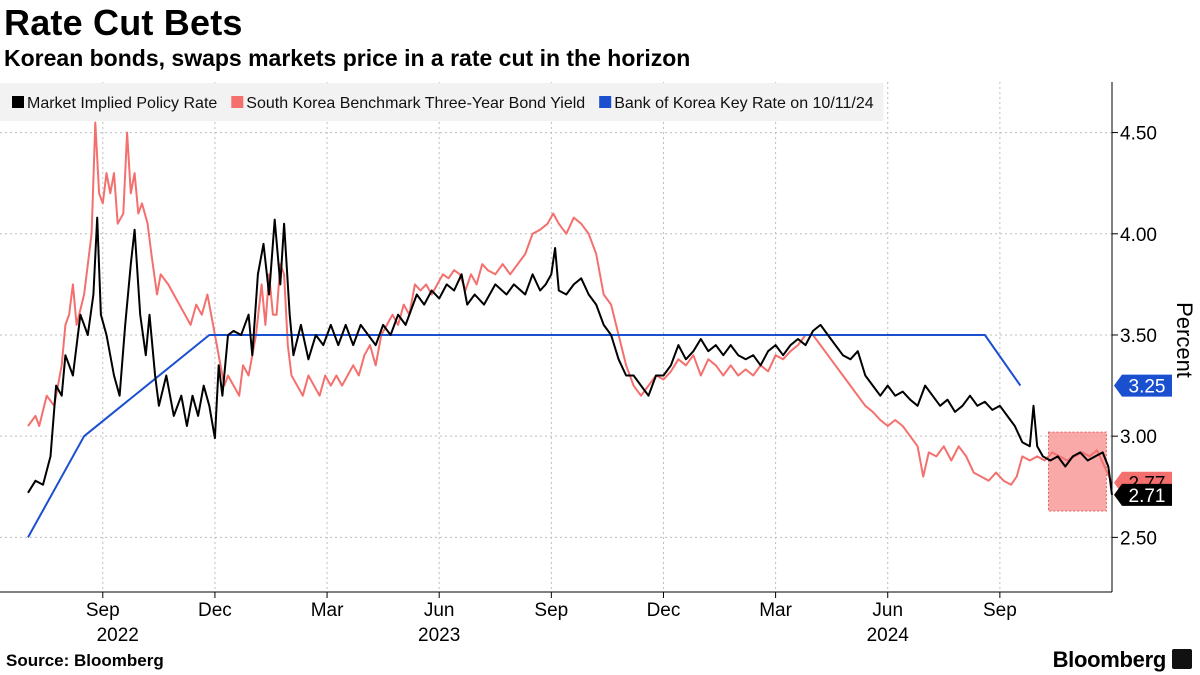  I want to click on y-tick-label: 3.50, so click(1138, 336).